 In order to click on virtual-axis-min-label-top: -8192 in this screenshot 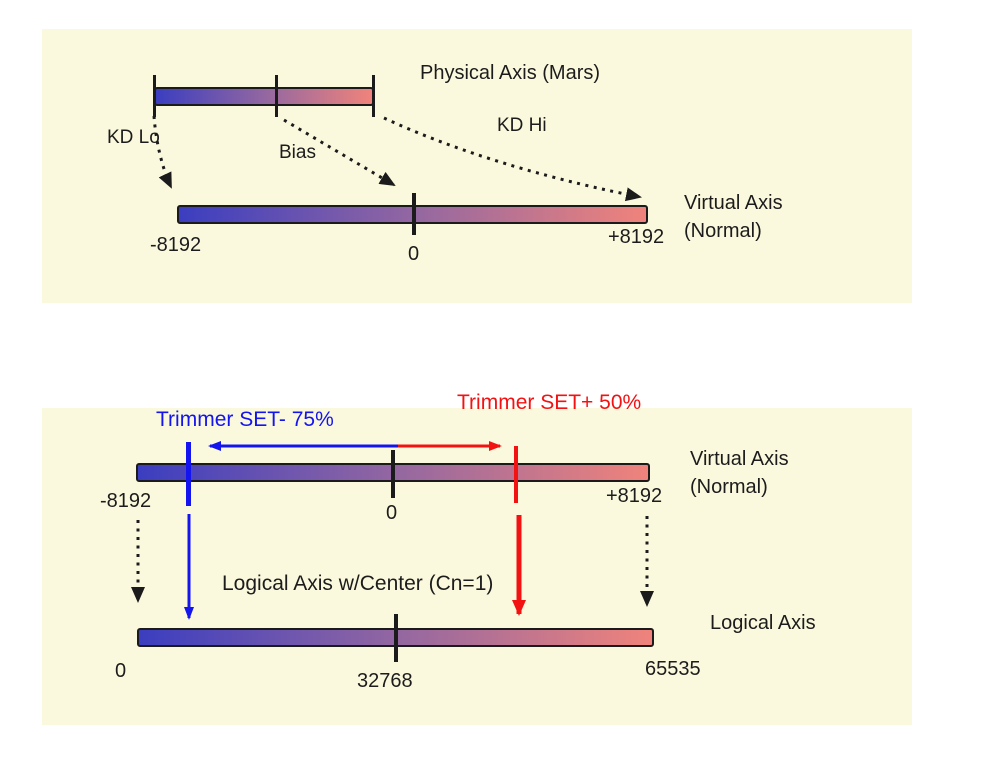, I will do `click(176, 245)`.